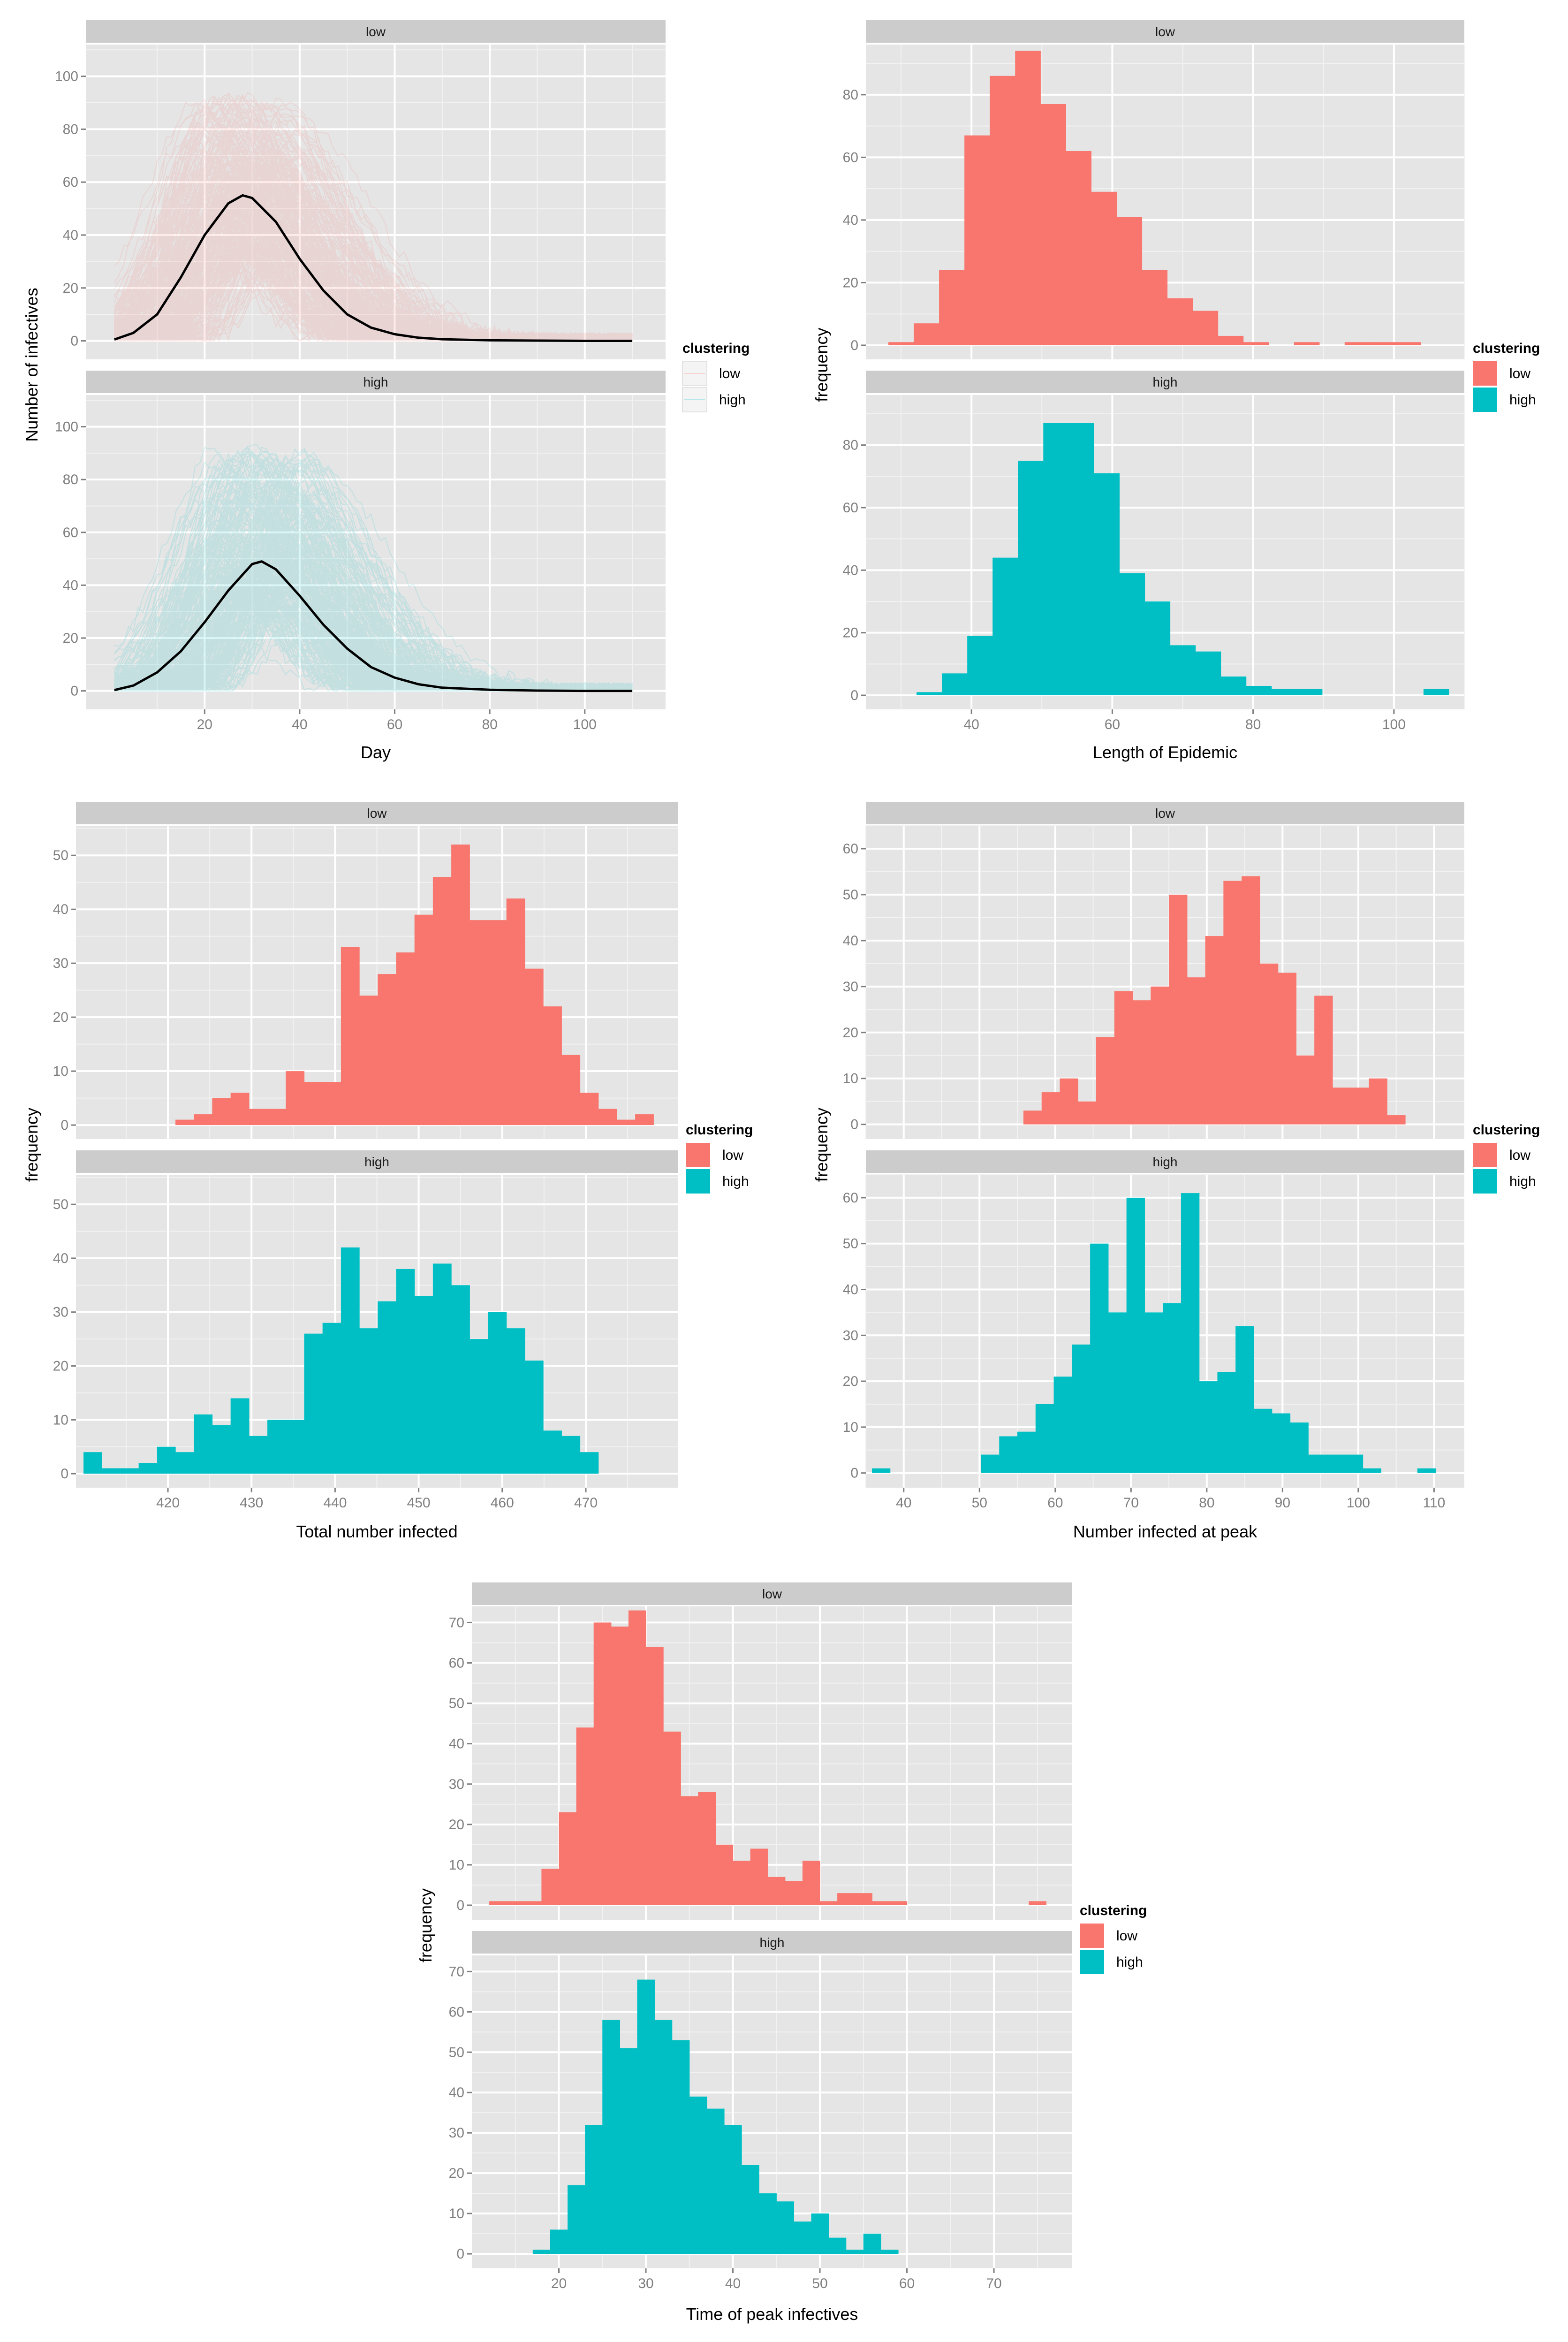  Describe the element at coordinates (71, 129) in the screenshot. I see `y-tick-label: 80` at that location.